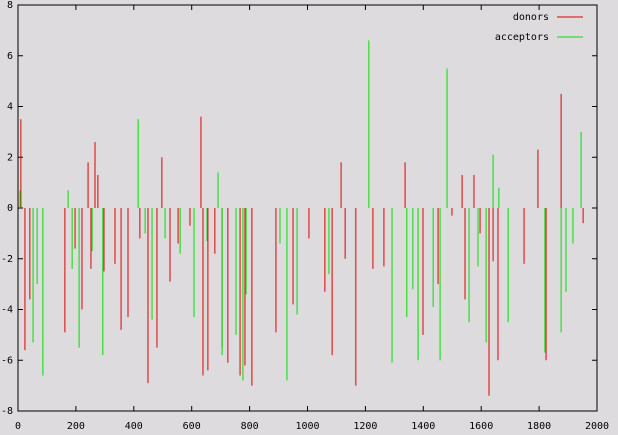 The image size is (618, 435). I want to click on y-tick-label: -4, so click(7, 310).